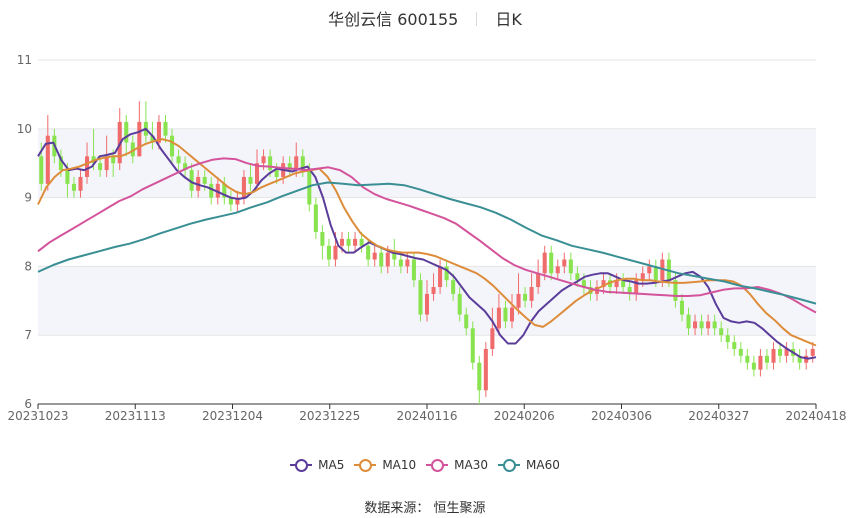 The height and width of the screenshot is (518, 850). Describe the element at coordinates (331, 465) in the screenshot. I see `legend-label: MA5` at that location.